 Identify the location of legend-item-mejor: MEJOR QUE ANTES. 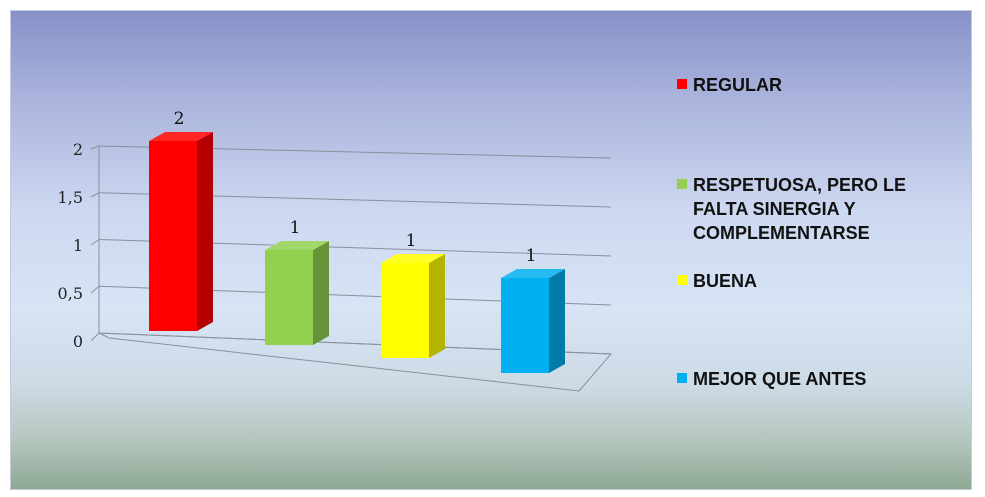
(820, 379).